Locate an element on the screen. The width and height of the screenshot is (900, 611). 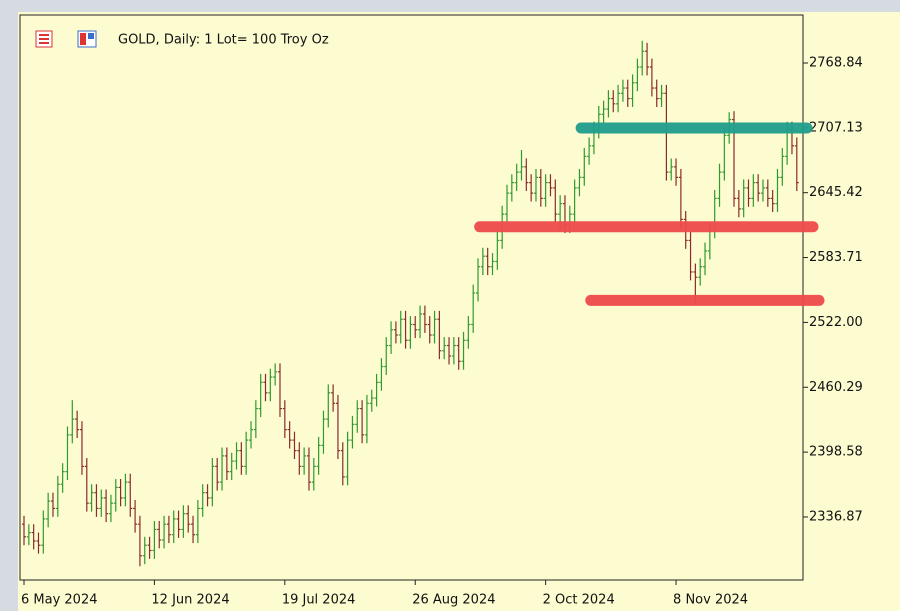
icon-window is located at coordinates (87, 39).